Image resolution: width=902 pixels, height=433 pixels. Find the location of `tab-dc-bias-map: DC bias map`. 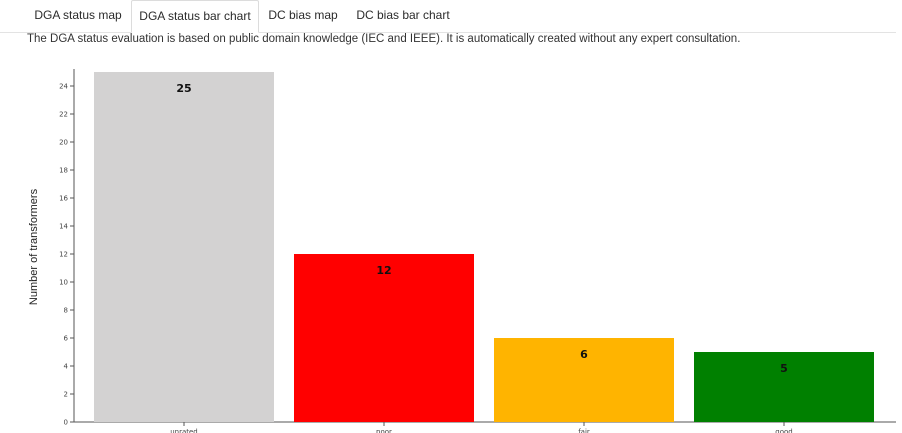

tab-dc-bias-map: DC bias map is located at coordinates (303, 15).